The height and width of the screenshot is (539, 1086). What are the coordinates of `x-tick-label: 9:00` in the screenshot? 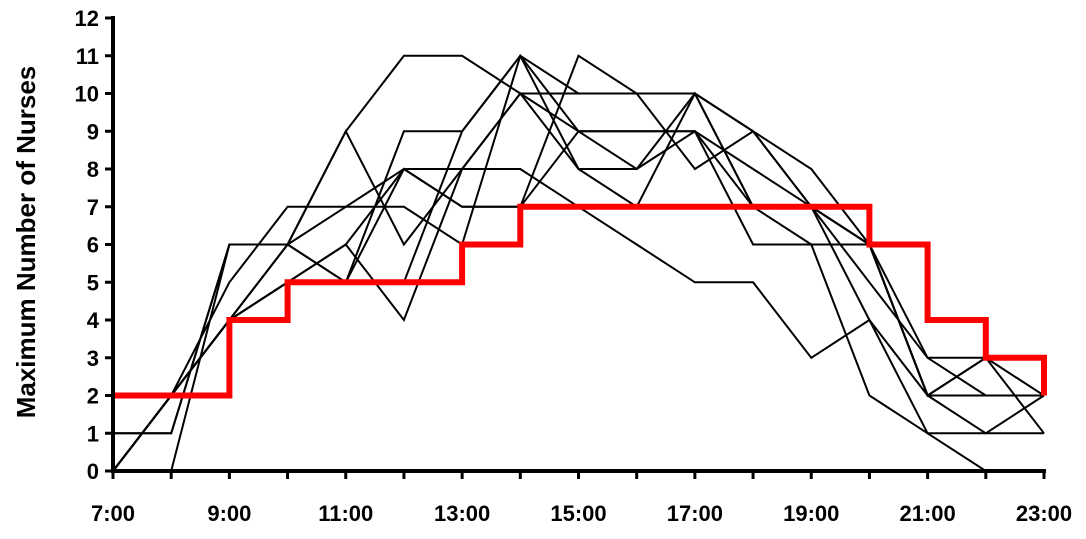 It's located at (229, 513).